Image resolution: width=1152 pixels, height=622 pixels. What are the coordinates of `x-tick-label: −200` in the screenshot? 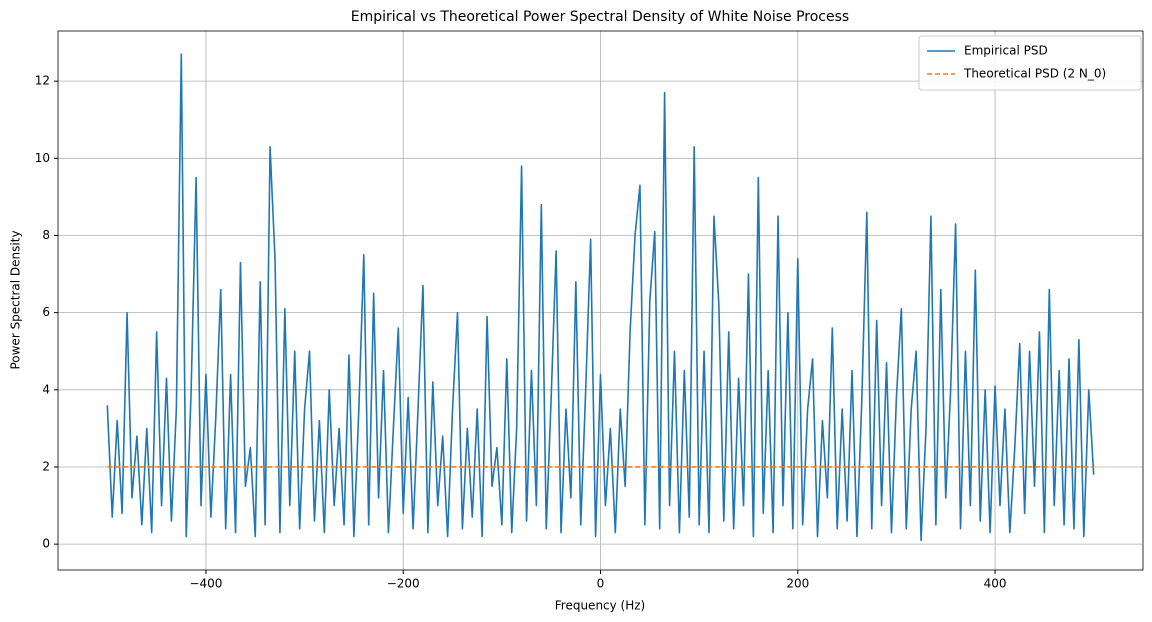 It's located at (403, 584).